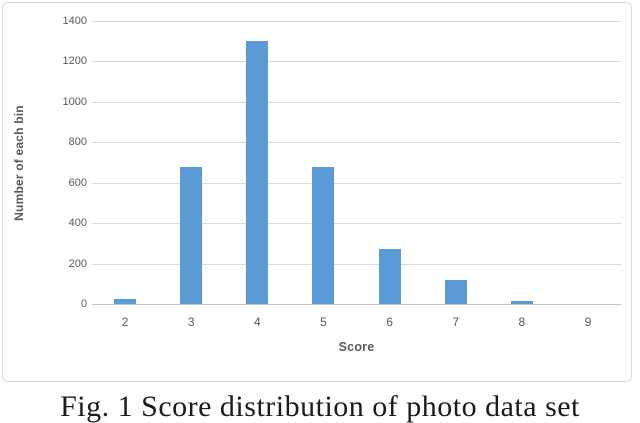 The width and height of the screenshot is (640, 423). What do you see at coordinates (356, 347) in the screenshot?
I see `x-axis-title: Score` at bounding box center [356, 347].